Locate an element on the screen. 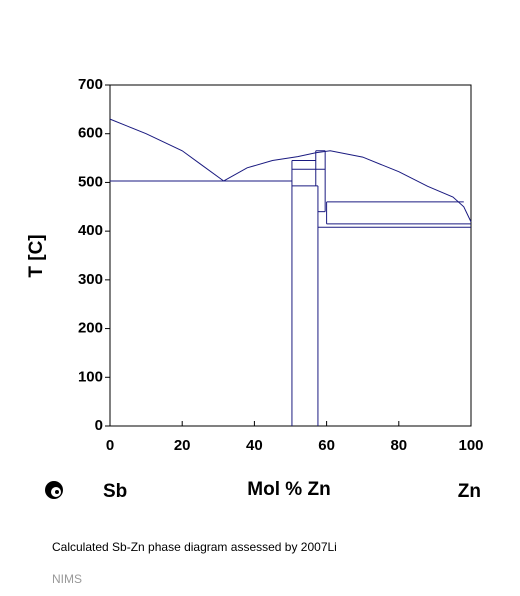 The height and width of the screenshot is (596, 520). y-tick-label: 600 is located at coordinates (90, 133).